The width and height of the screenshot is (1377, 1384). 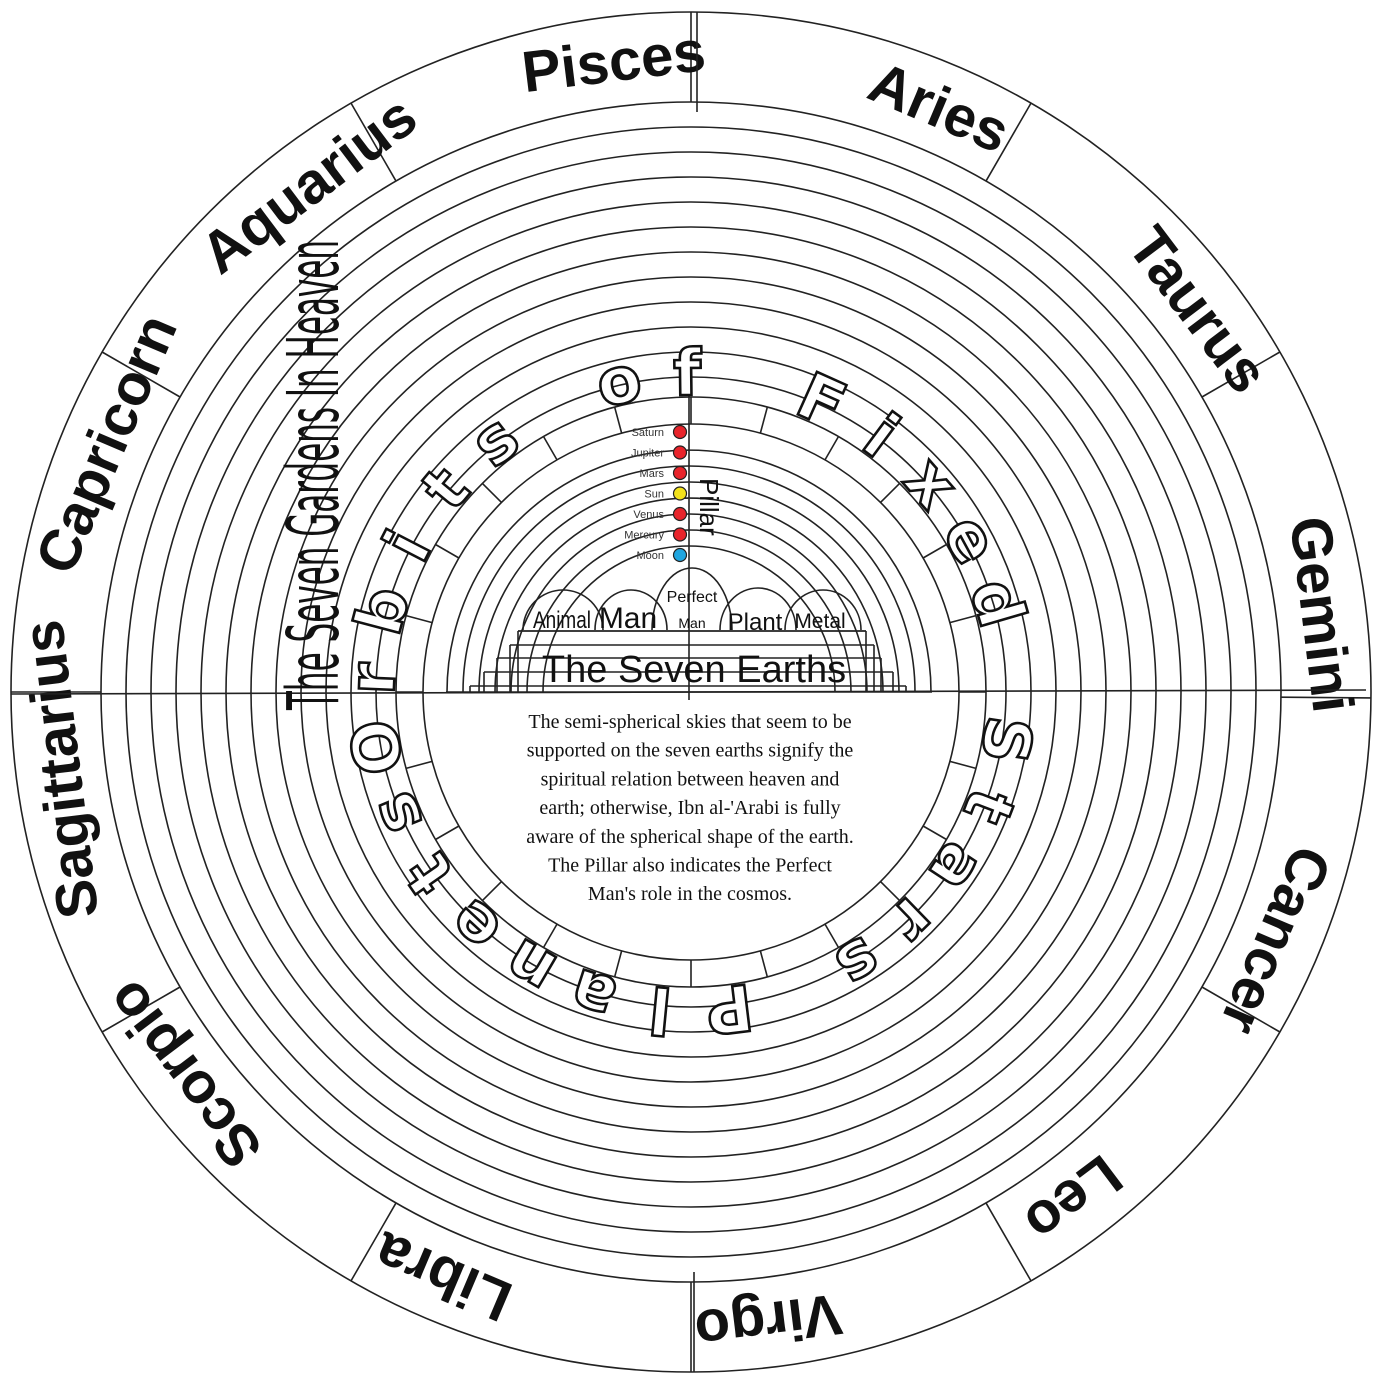 What do you see at coordinates (768, 1322) in the screenshot?
I see `zodiac-label-virgo: Virgo` at bounding box center [768, 1322].